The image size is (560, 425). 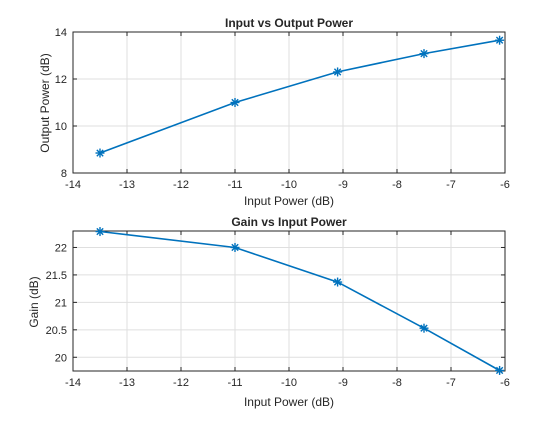 I want to click on y-tick-label: 22, so click(x=61, y=248).